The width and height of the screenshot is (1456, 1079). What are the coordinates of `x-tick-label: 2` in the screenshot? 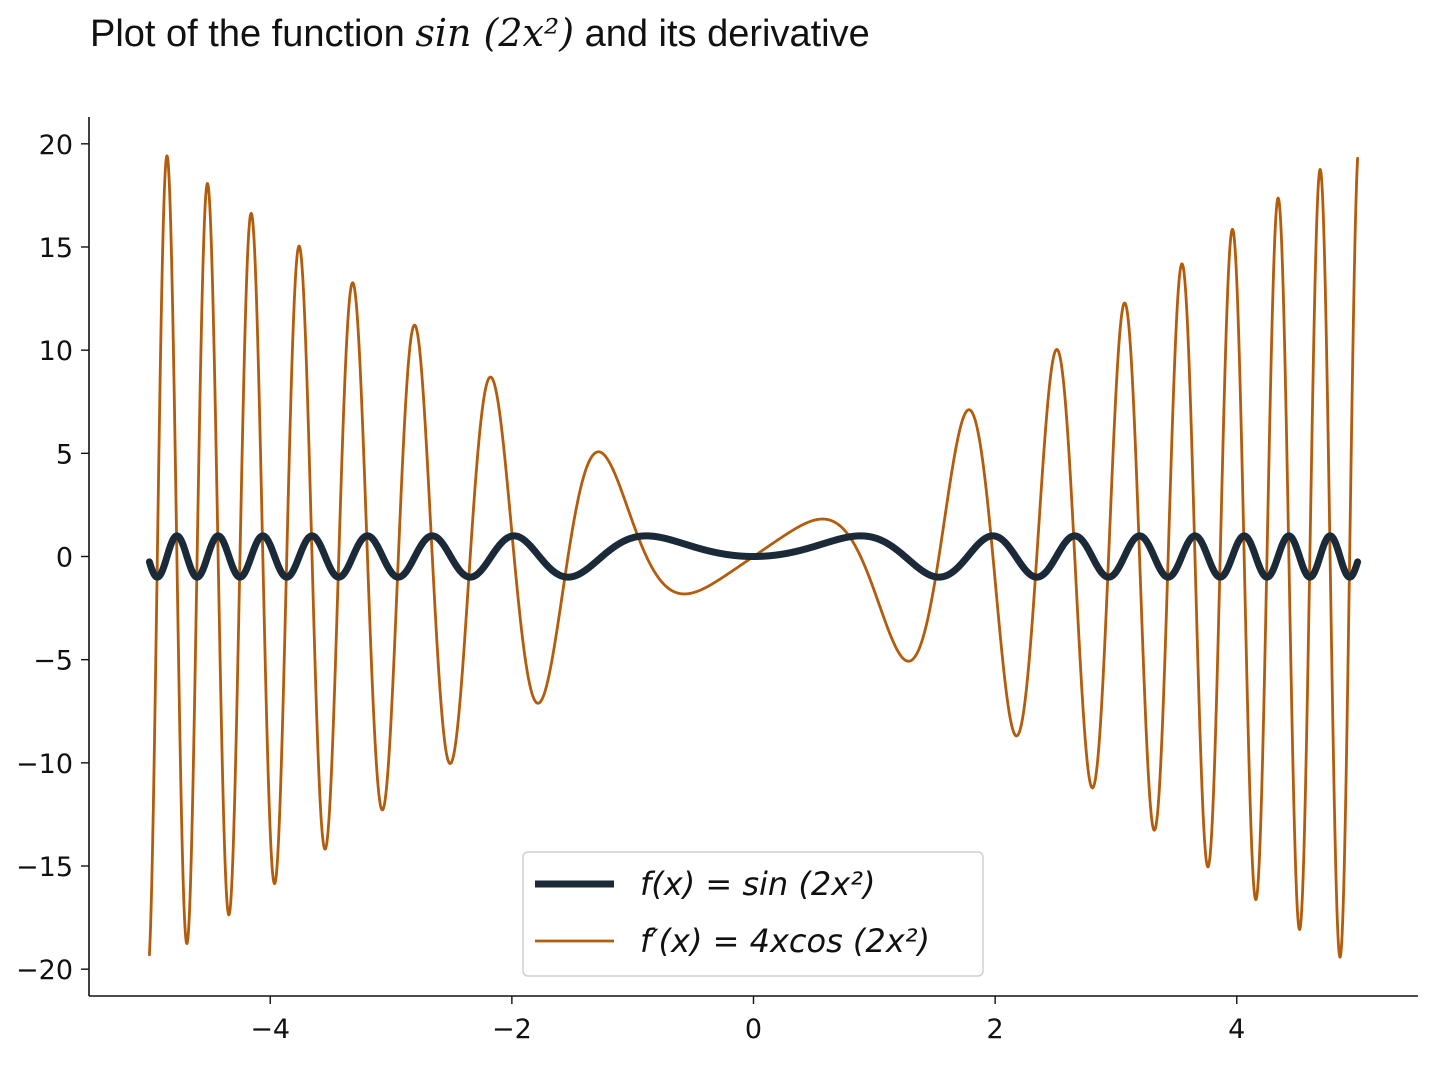 It's located at (995, 1029).